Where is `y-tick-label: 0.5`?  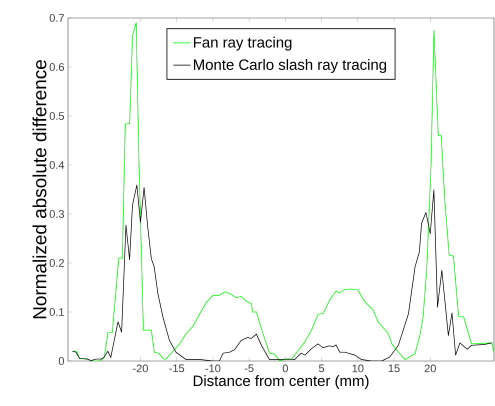
y-tick-label: 0.5 is located at coordinates (57, 116).